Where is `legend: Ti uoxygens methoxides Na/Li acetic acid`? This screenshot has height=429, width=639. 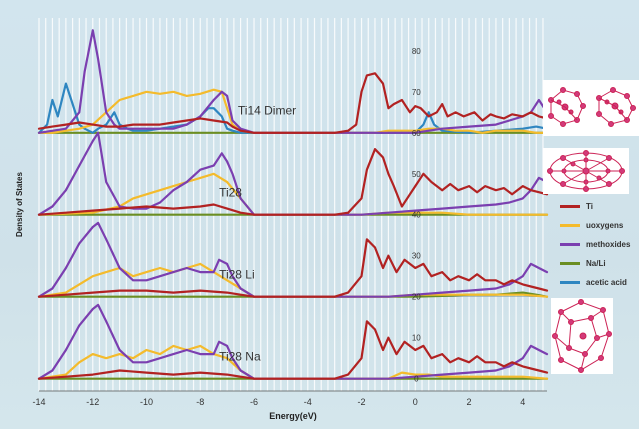 legend: Ti uoxygens methoxides Na/Li acetic acid is located at coordinates (599, 249).